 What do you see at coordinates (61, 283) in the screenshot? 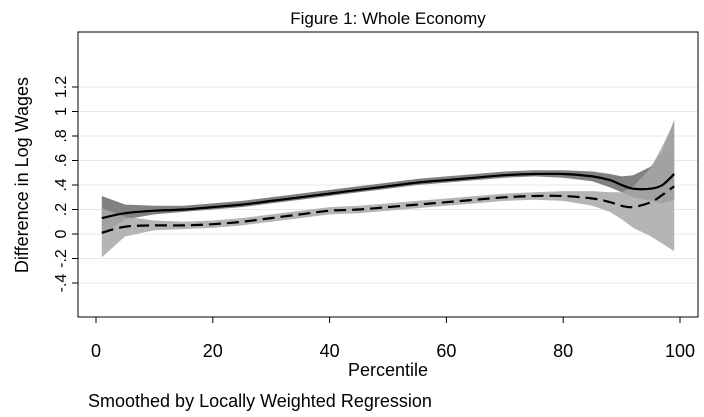
I see `y-tick-label: -.4` at bounding box center [61, 283].